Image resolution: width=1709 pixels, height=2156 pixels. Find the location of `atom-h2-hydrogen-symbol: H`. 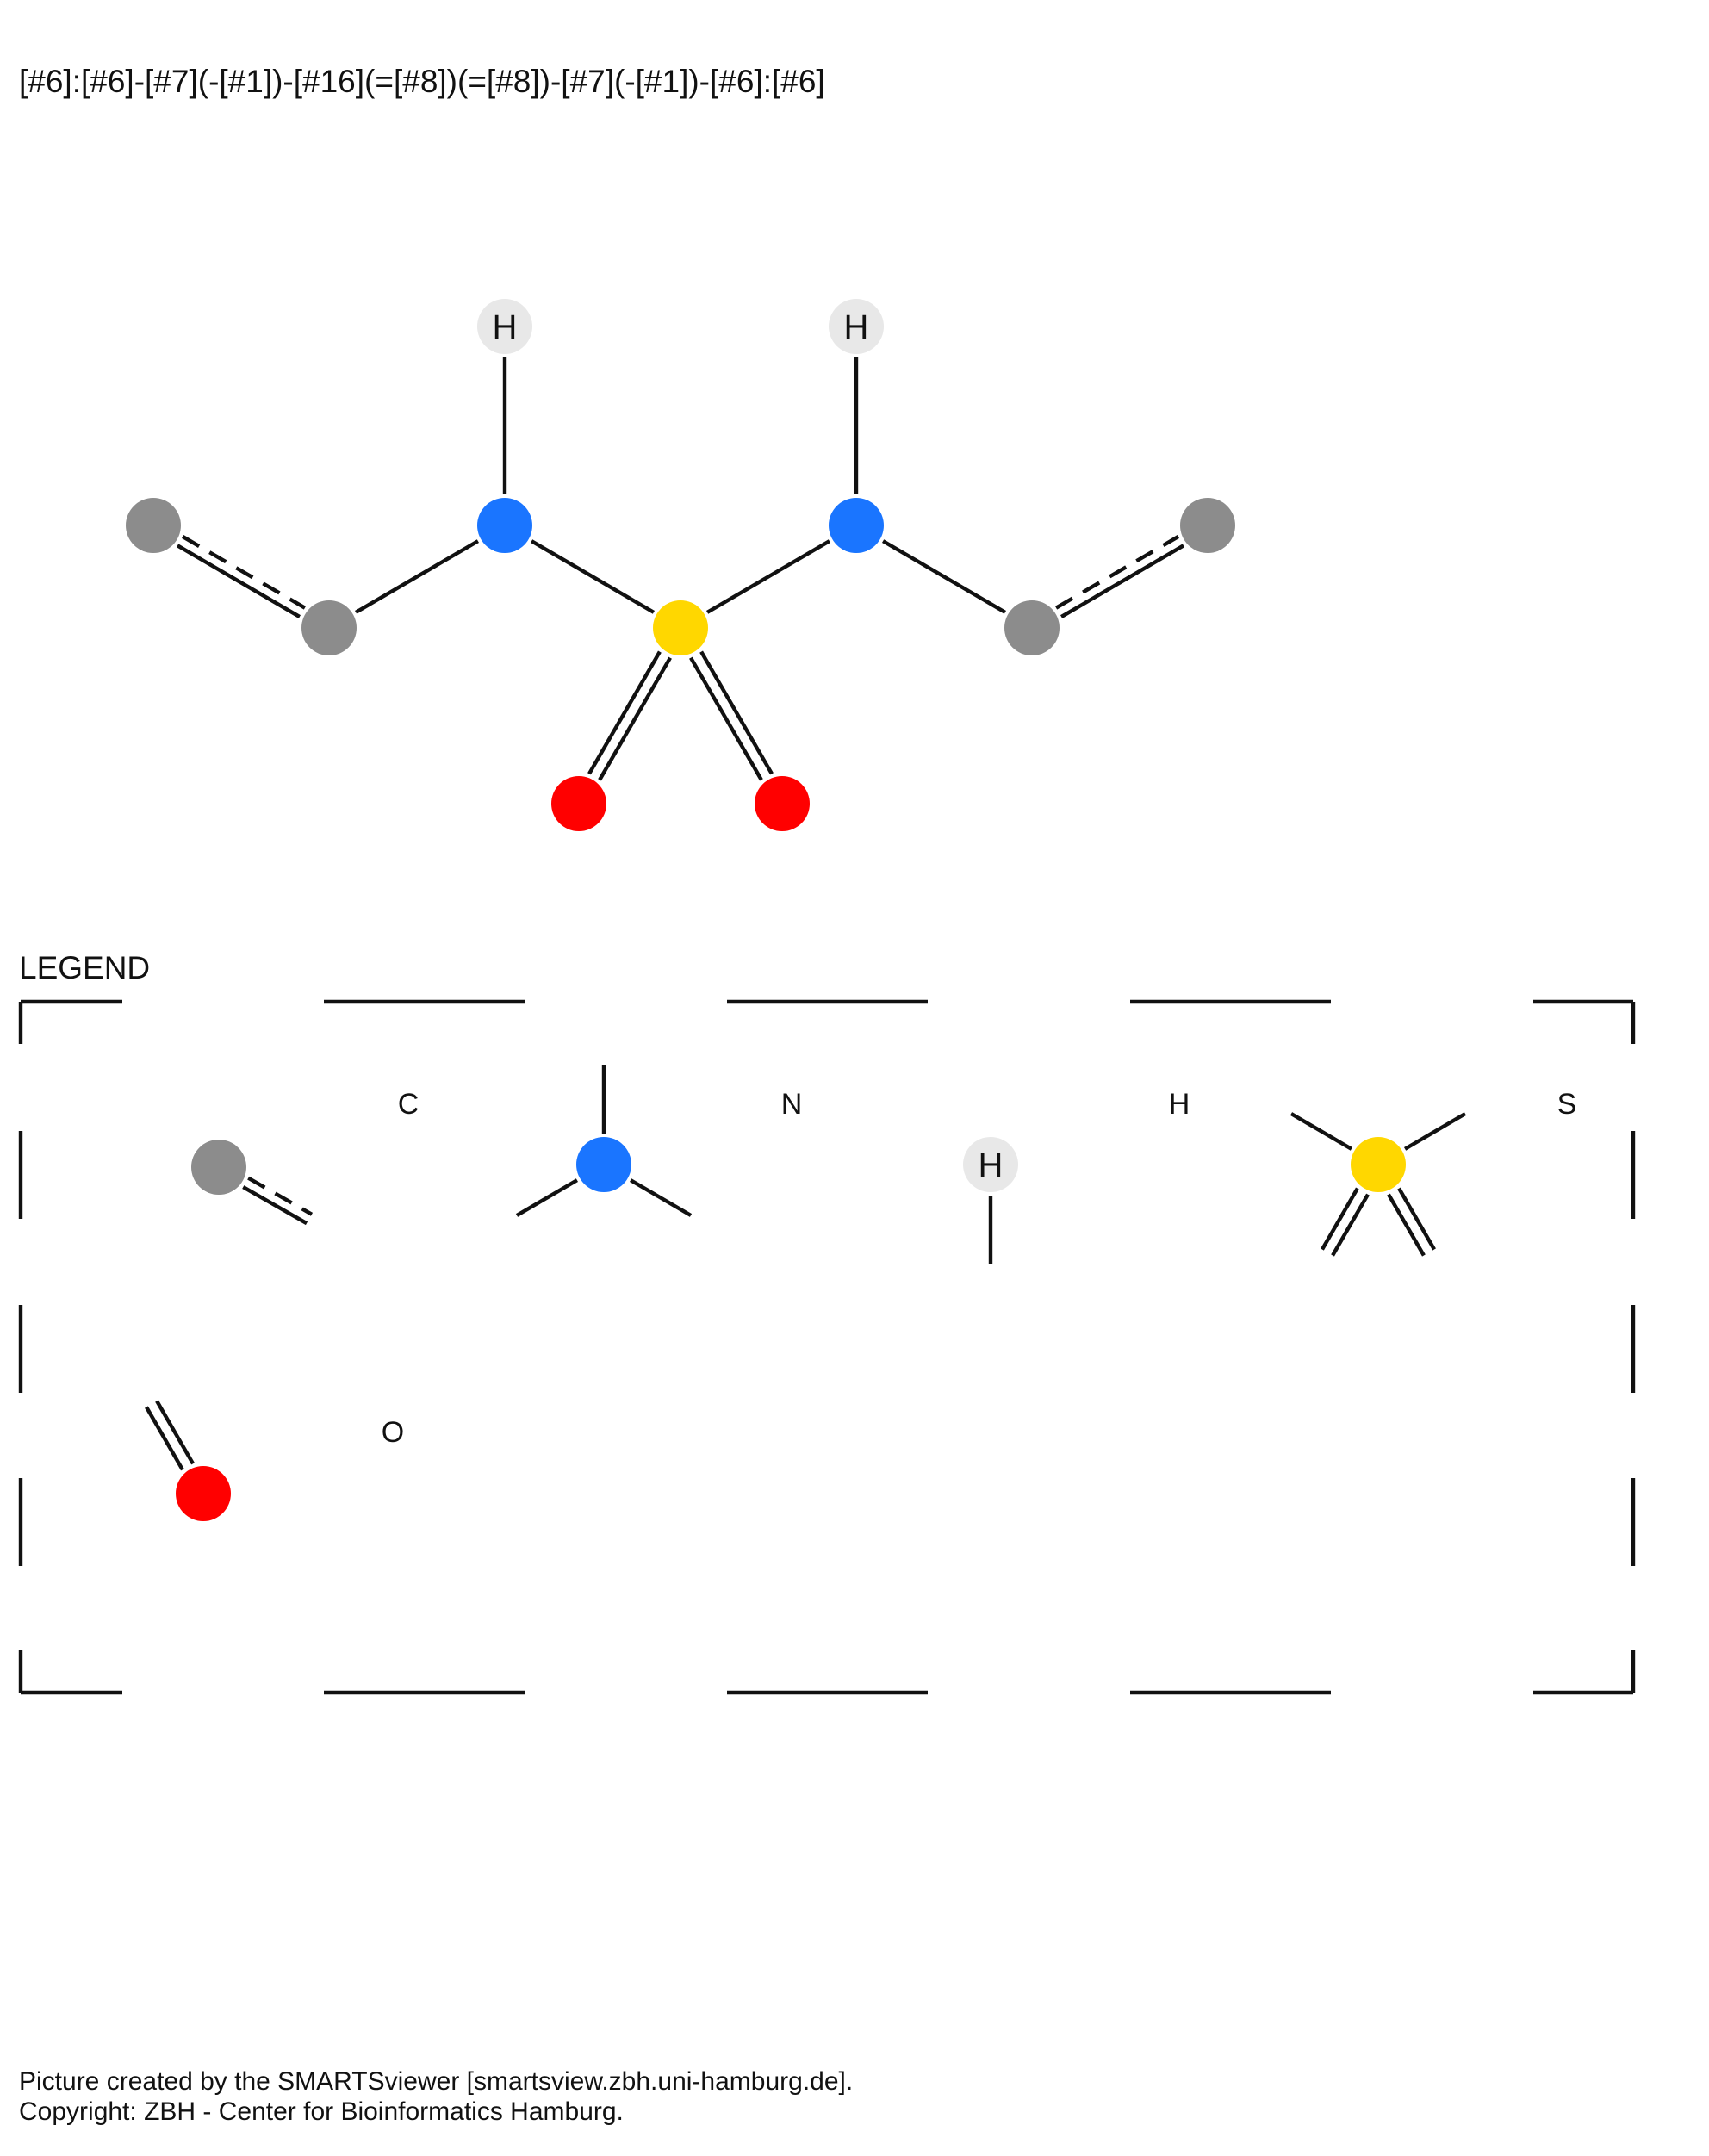

atom-h2-hydrogen-symbol: H is located at coordinates (857, 327).